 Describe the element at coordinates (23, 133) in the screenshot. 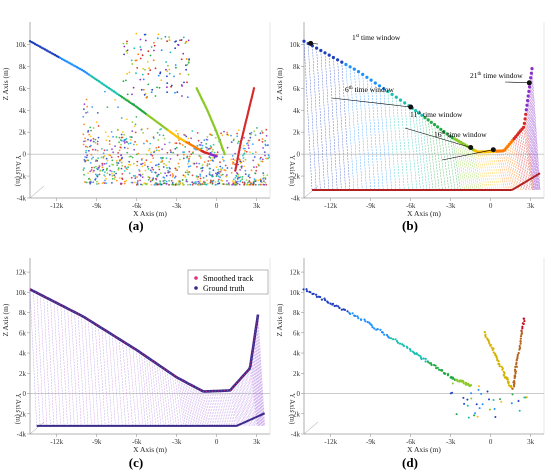

I see `z-tick-label: 2k` at that location.